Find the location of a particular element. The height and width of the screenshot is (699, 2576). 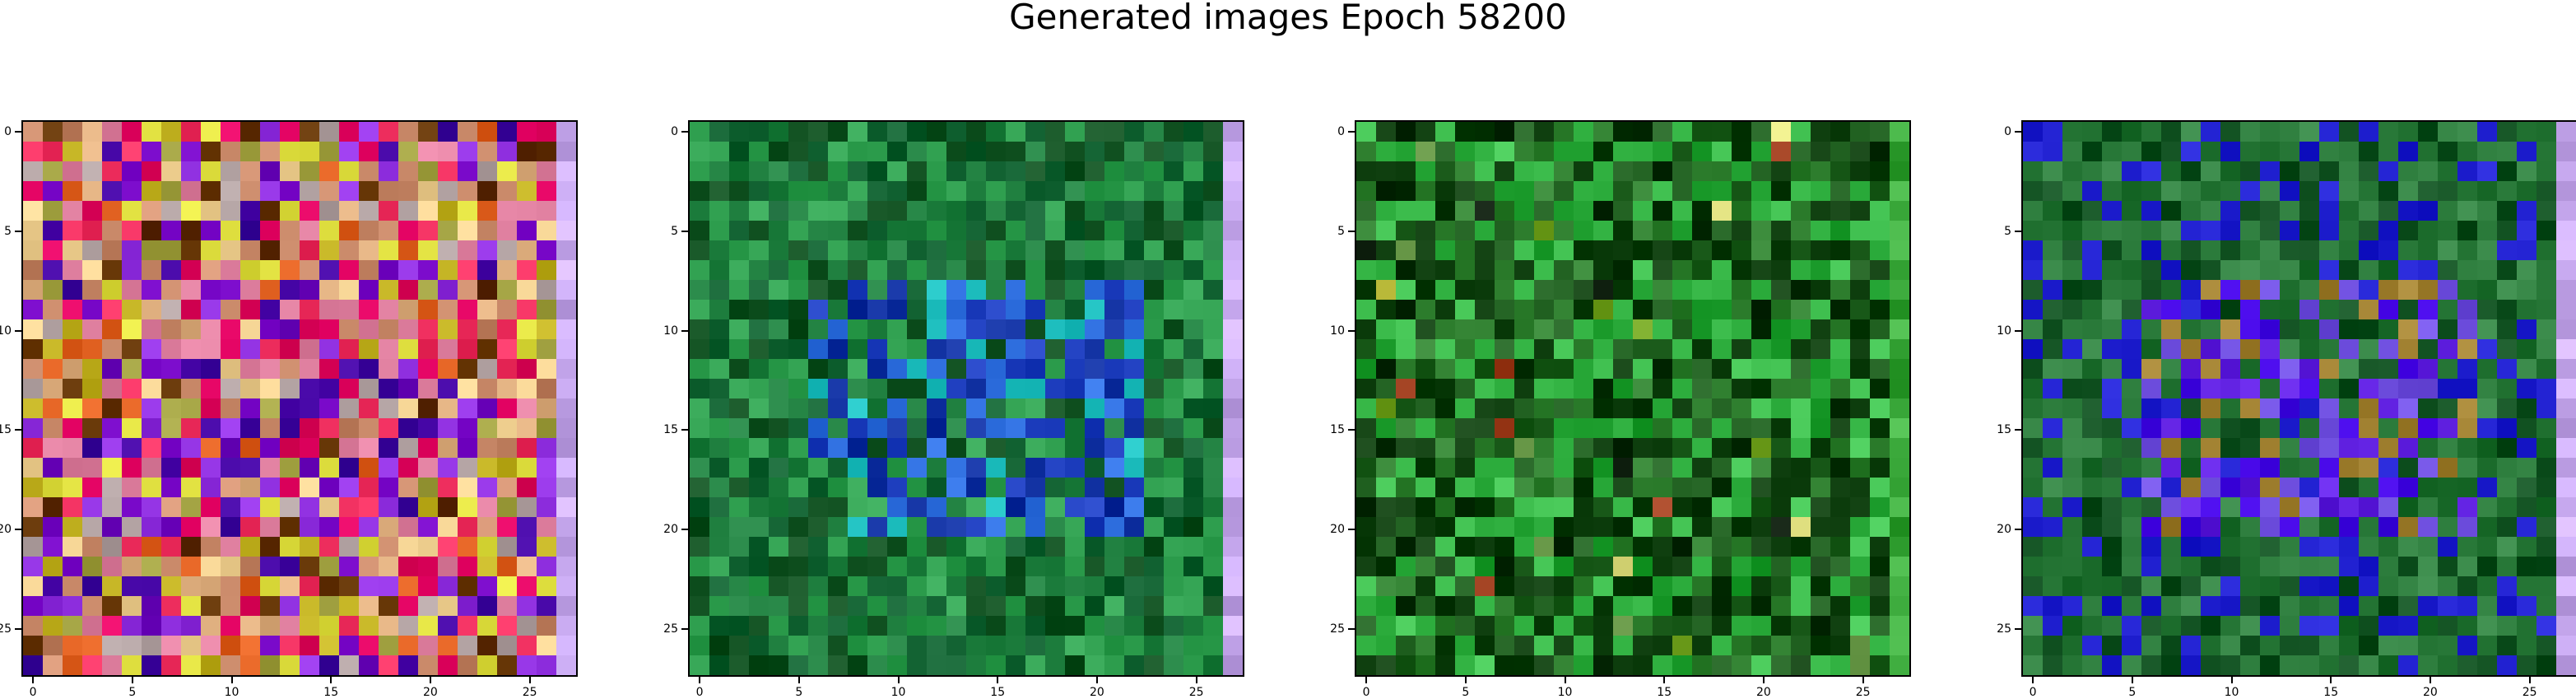

figure-title: Generated images Epoch 58200 is located at coordinates (1288, 18).